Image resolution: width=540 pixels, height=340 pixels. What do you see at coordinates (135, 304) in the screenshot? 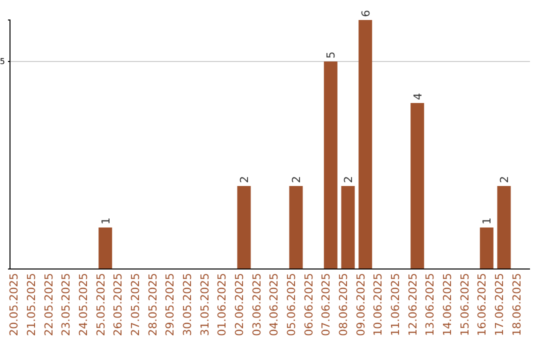
I see `x-tick-label: 27.05.2025` at bounding box center [135, 304].